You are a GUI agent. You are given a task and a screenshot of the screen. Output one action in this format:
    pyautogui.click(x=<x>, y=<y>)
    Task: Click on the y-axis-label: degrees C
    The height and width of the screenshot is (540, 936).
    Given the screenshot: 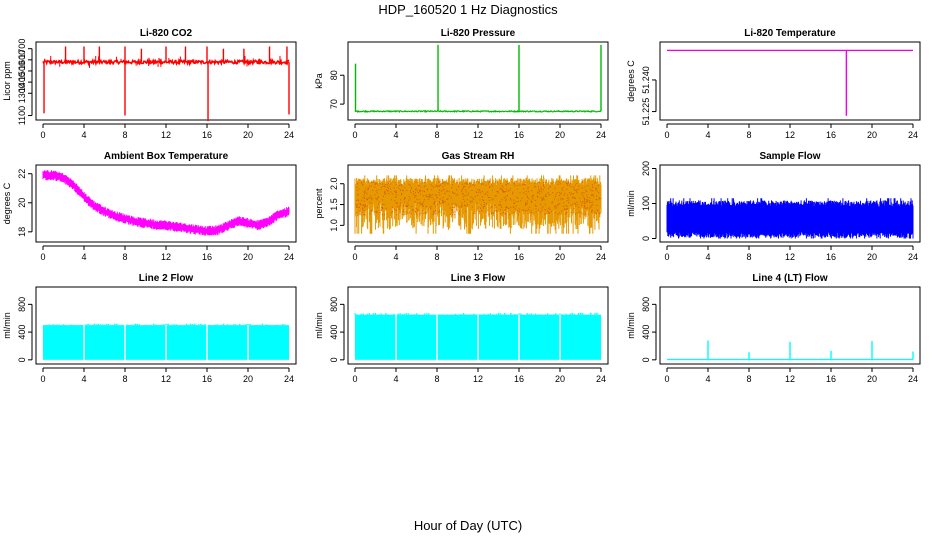 What is the action you would take?
    pyautogui.click(x=7, y=203)
    